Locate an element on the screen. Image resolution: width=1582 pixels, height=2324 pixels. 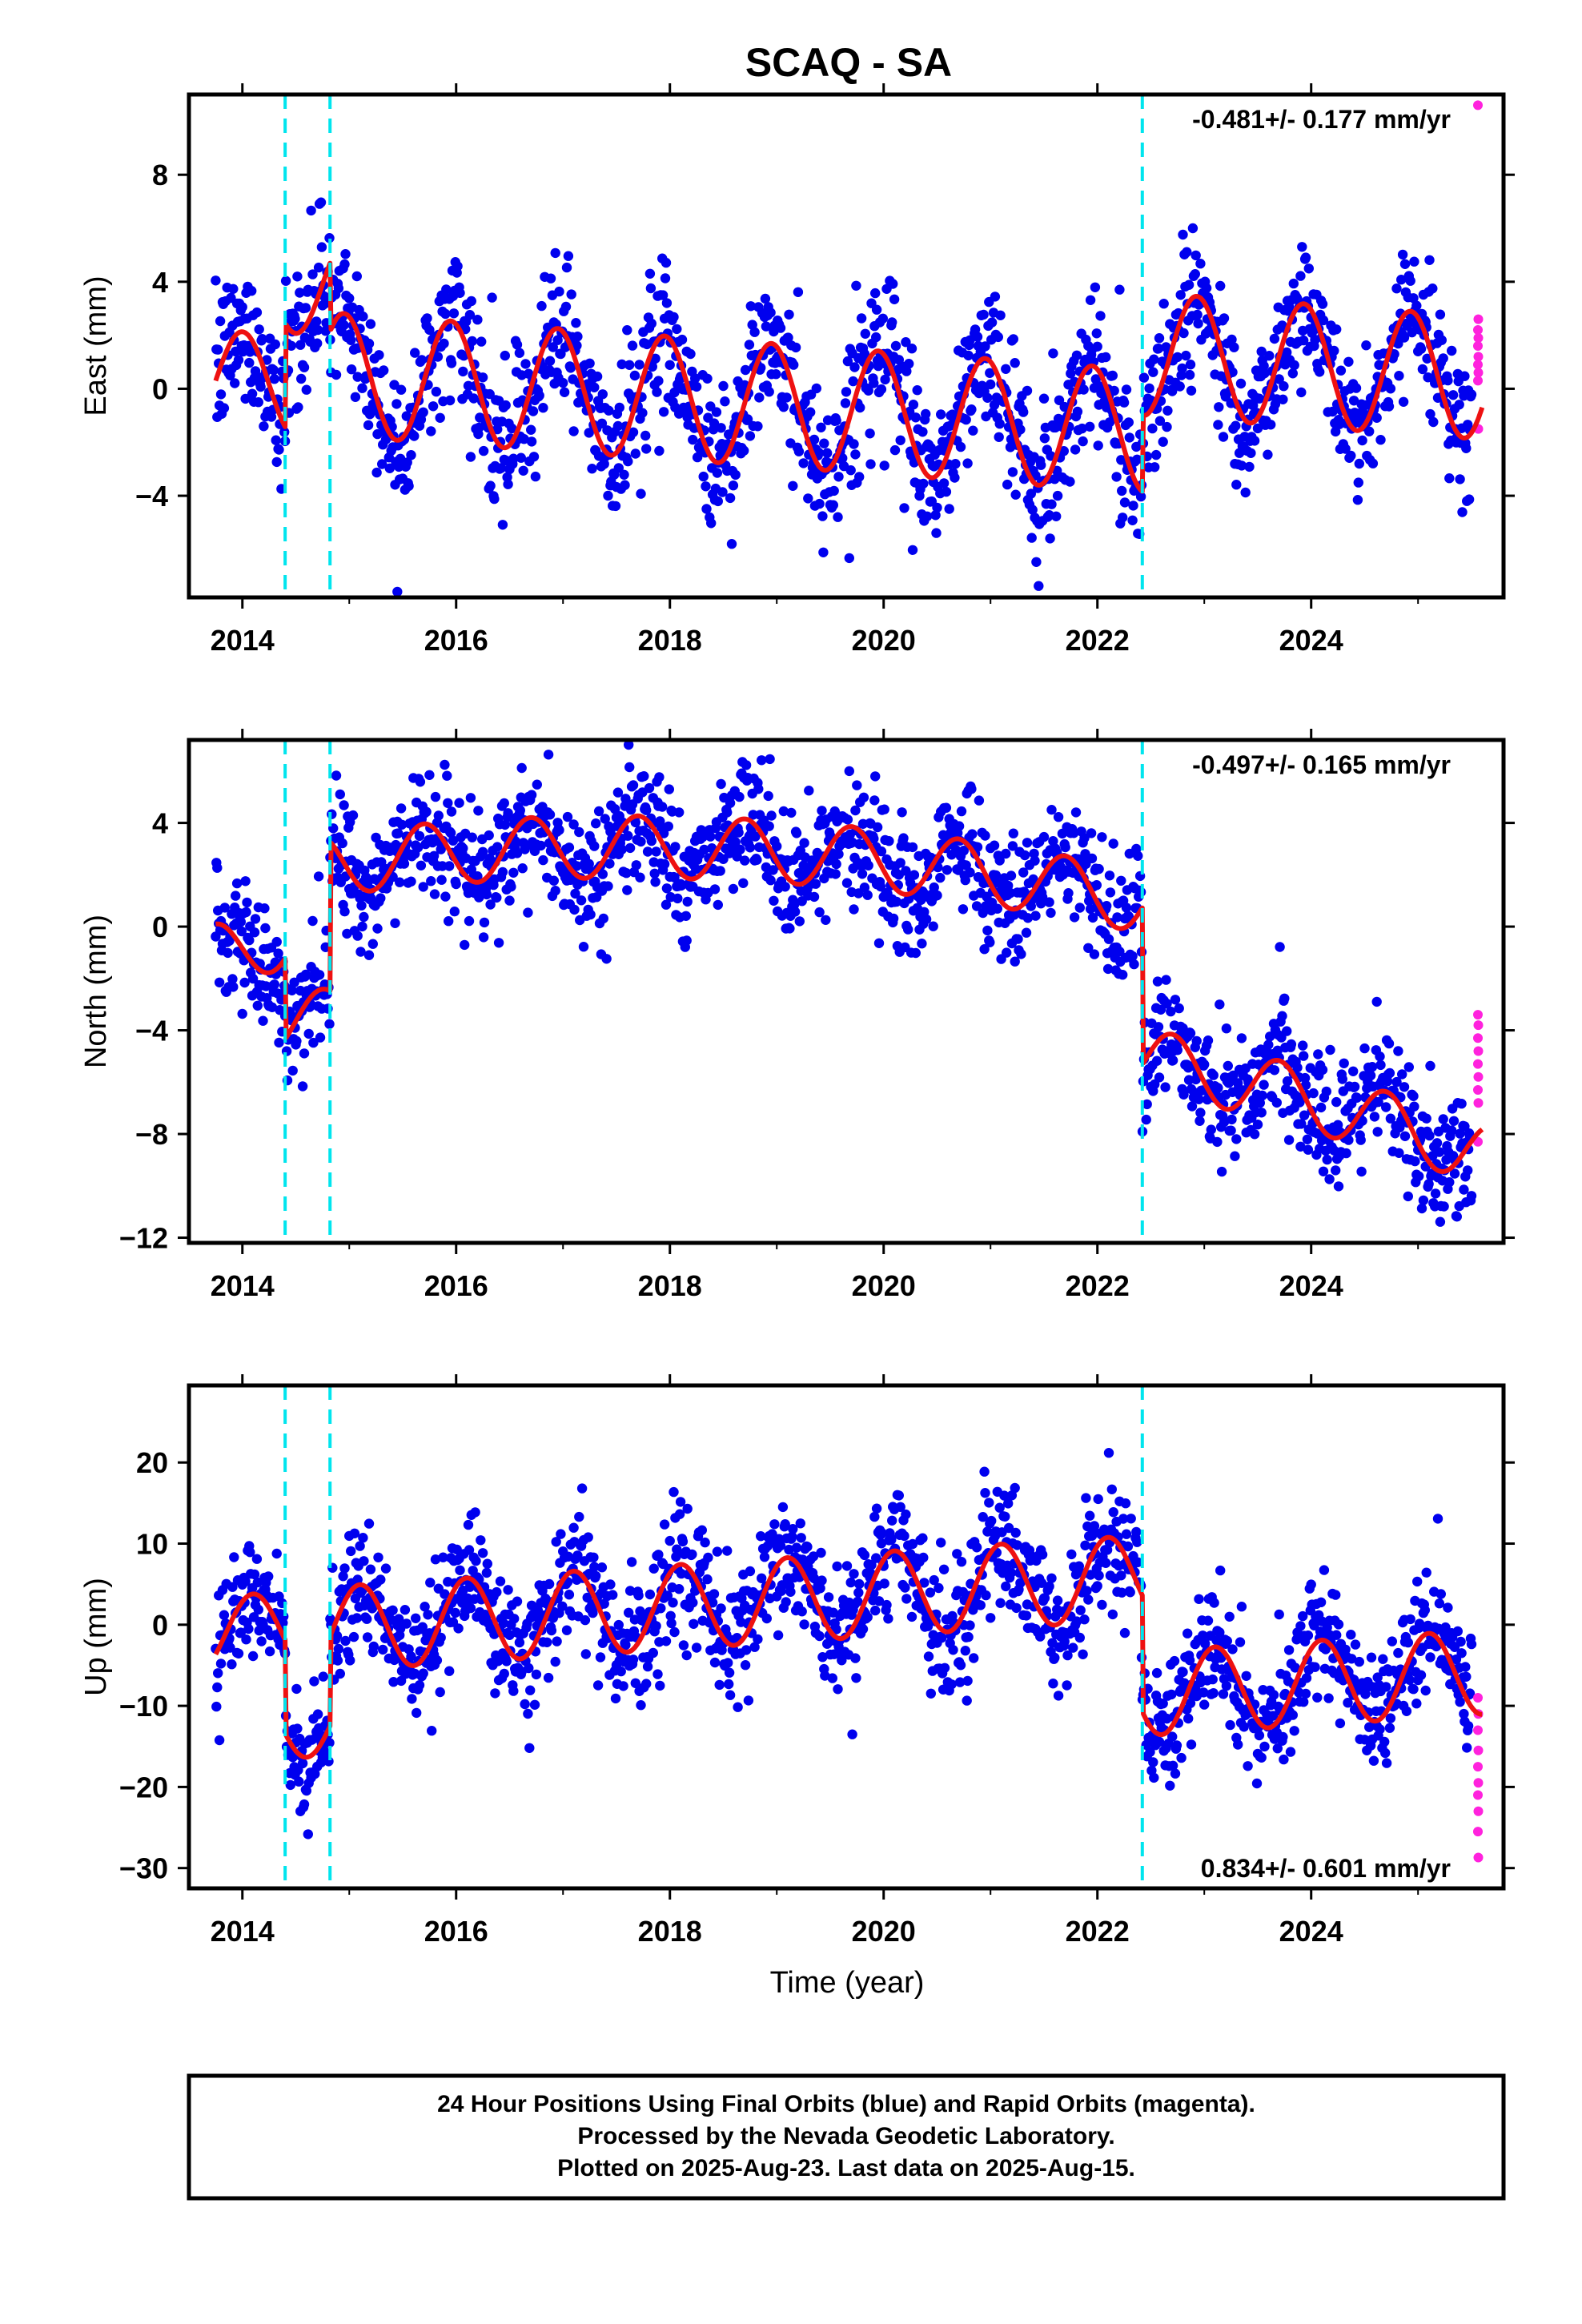
y-tick-label: 0 is located at coordinates (160, 388).